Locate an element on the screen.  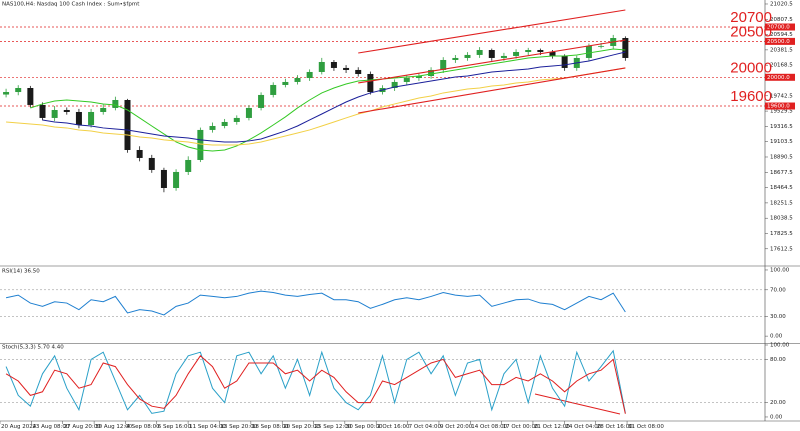
level-label: 19600 is located at coordinates (751, 96).